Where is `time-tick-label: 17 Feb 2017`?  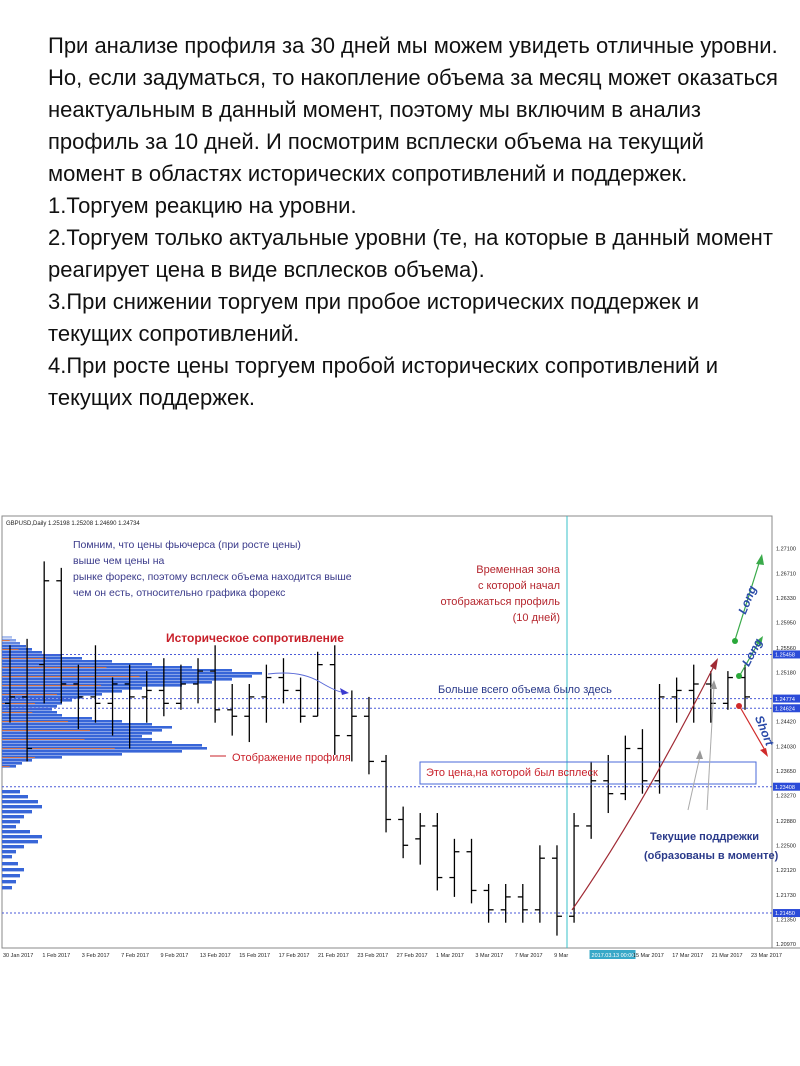
time-tick-label: 17 Feb 2017 is located at coordinates (294, 956).